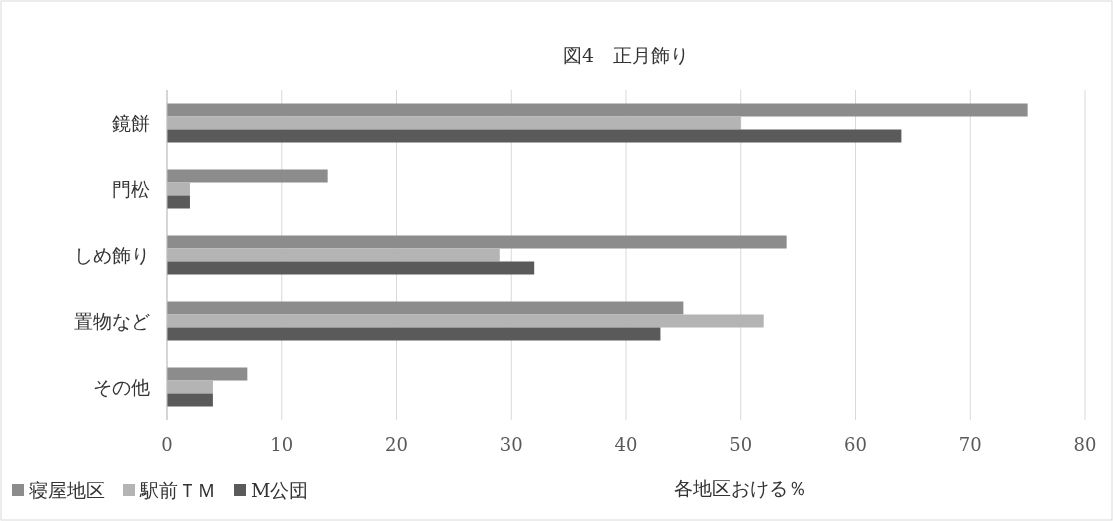 The height and width of the screenshot is (521, 1113). What do you see at coordinates (511, 444) in the screenshot?
I see `x-tick-label: 30` at bounding box center [511, 444].